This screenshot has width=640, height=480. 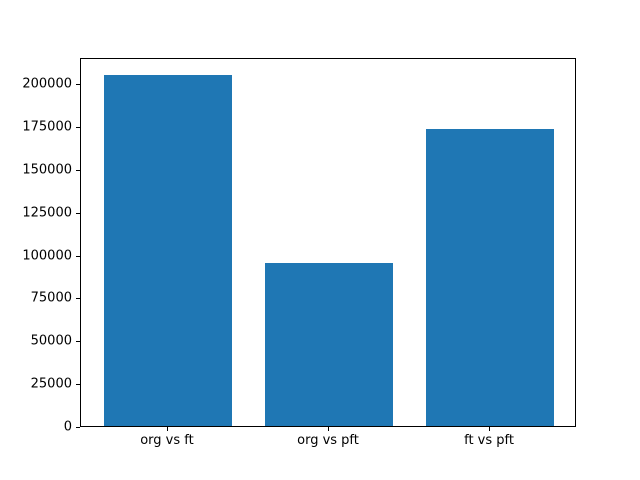 What do you see at coordinates (47, 213) in the screenshot?
I see `y-tick-label: 125000` at bounding box center [47, 213].